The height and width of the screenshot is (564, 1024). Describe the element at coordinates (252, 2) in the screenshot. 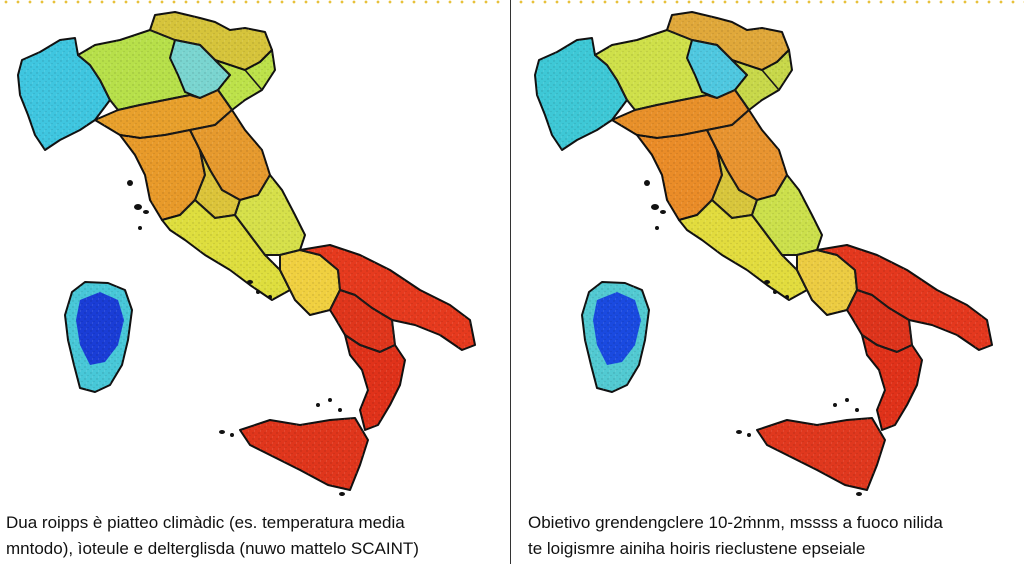

I see `top-border-dots-left` at that location.